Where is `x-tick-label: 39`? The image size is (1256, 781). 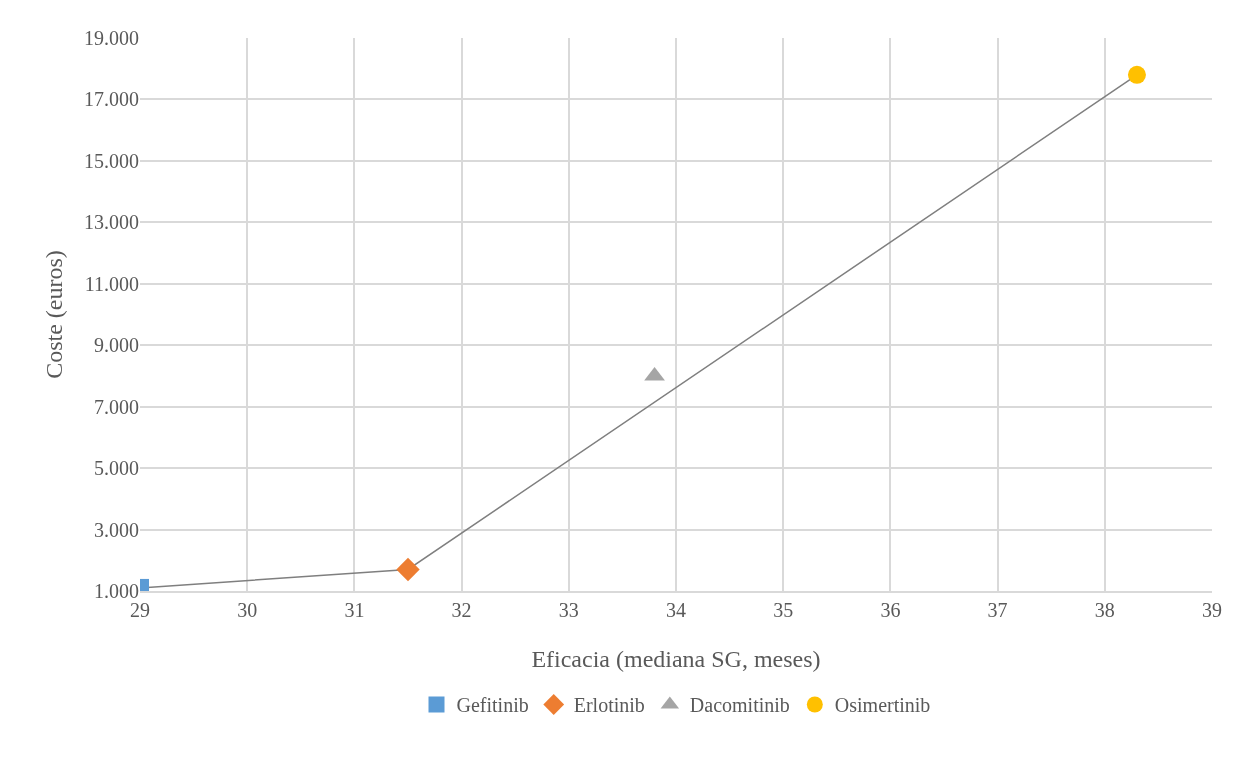 x-tick-label: 39 is located at coordinates (1212, 609).